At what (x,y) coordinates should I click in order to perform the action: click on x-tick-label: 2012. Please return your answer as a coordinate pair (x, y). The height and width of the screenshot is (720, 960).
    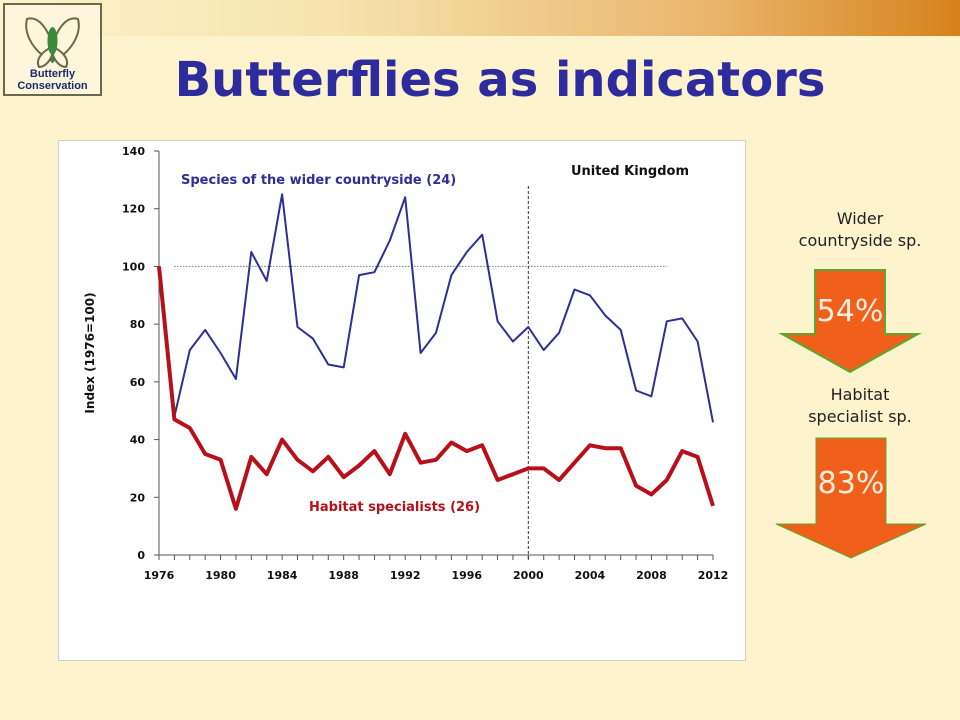
    Looking at the image, I should click on (713, 575).